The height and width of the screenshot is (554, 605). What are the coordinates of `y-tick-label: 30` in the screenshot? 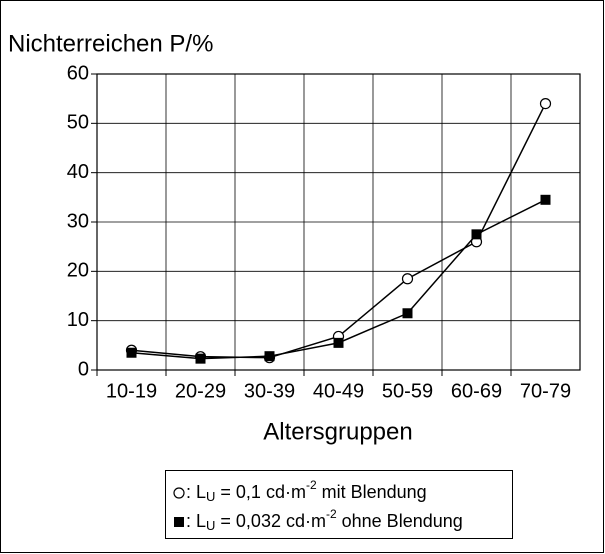 It's located at (78, 221).